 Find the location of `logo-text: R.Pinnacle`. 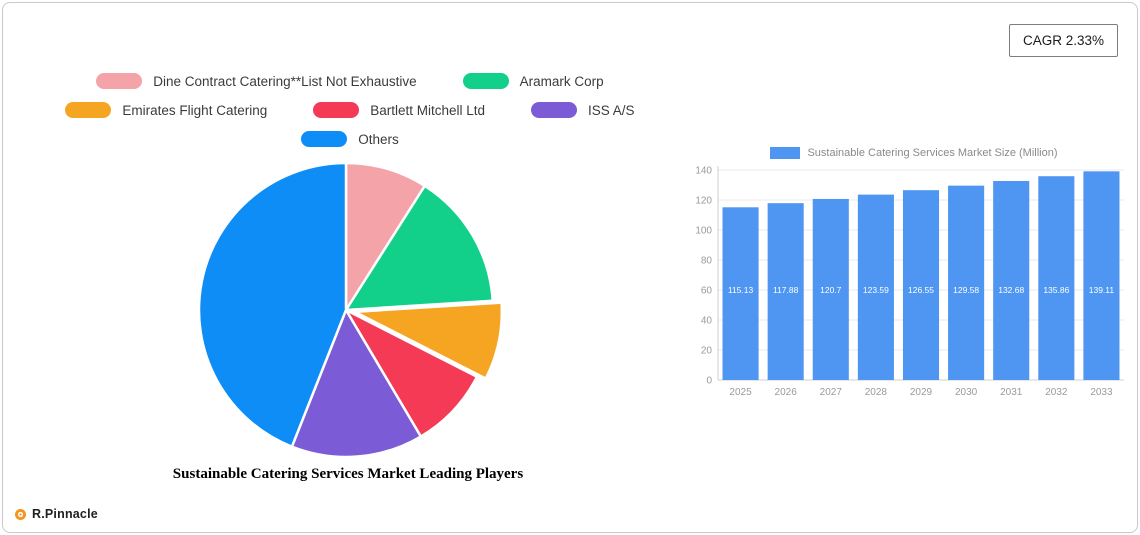

logo-text: R.Pinnacle is located at coordinates (65, 514).